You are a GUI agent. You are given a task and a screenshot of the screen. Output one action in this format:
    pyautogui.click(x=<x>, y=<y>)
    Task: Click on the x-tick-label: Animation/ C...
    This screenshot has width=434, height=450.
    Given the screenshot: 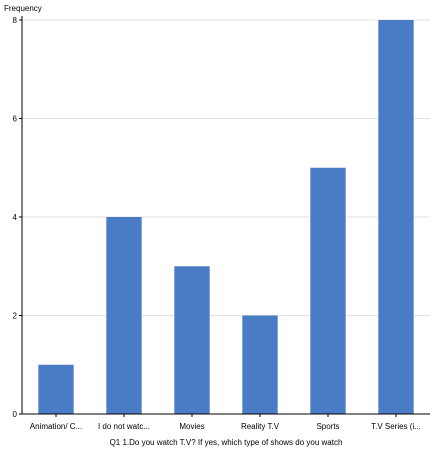 What is the action you would take?
    pyautogui.click(x=56, y=426)
    